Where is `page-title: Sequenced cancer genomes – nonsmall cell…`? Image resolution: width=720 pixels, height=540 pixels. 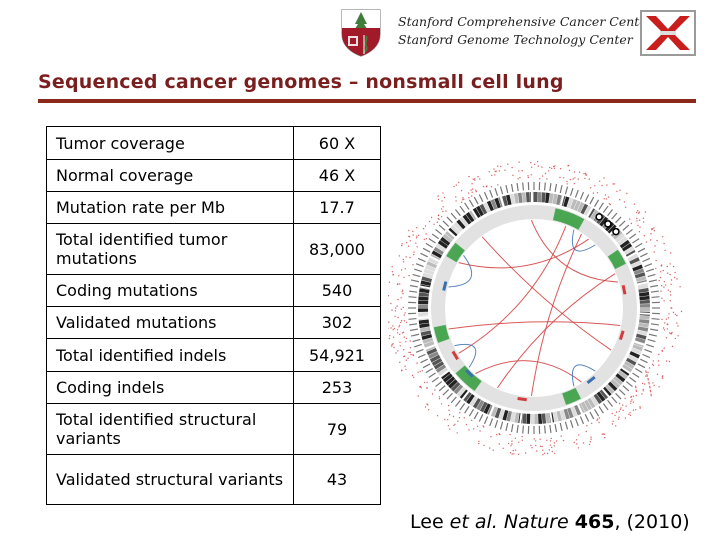
page-title: Sequenced cancer genomes – nonsmall cell… is located at coordinates (301, 82).